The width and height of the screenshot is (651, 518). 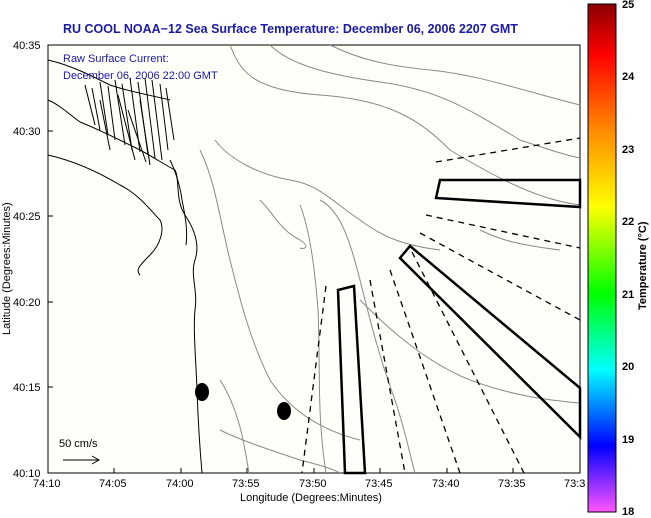 I want to click on scale-arrowhead, so click(x=96, y=460).